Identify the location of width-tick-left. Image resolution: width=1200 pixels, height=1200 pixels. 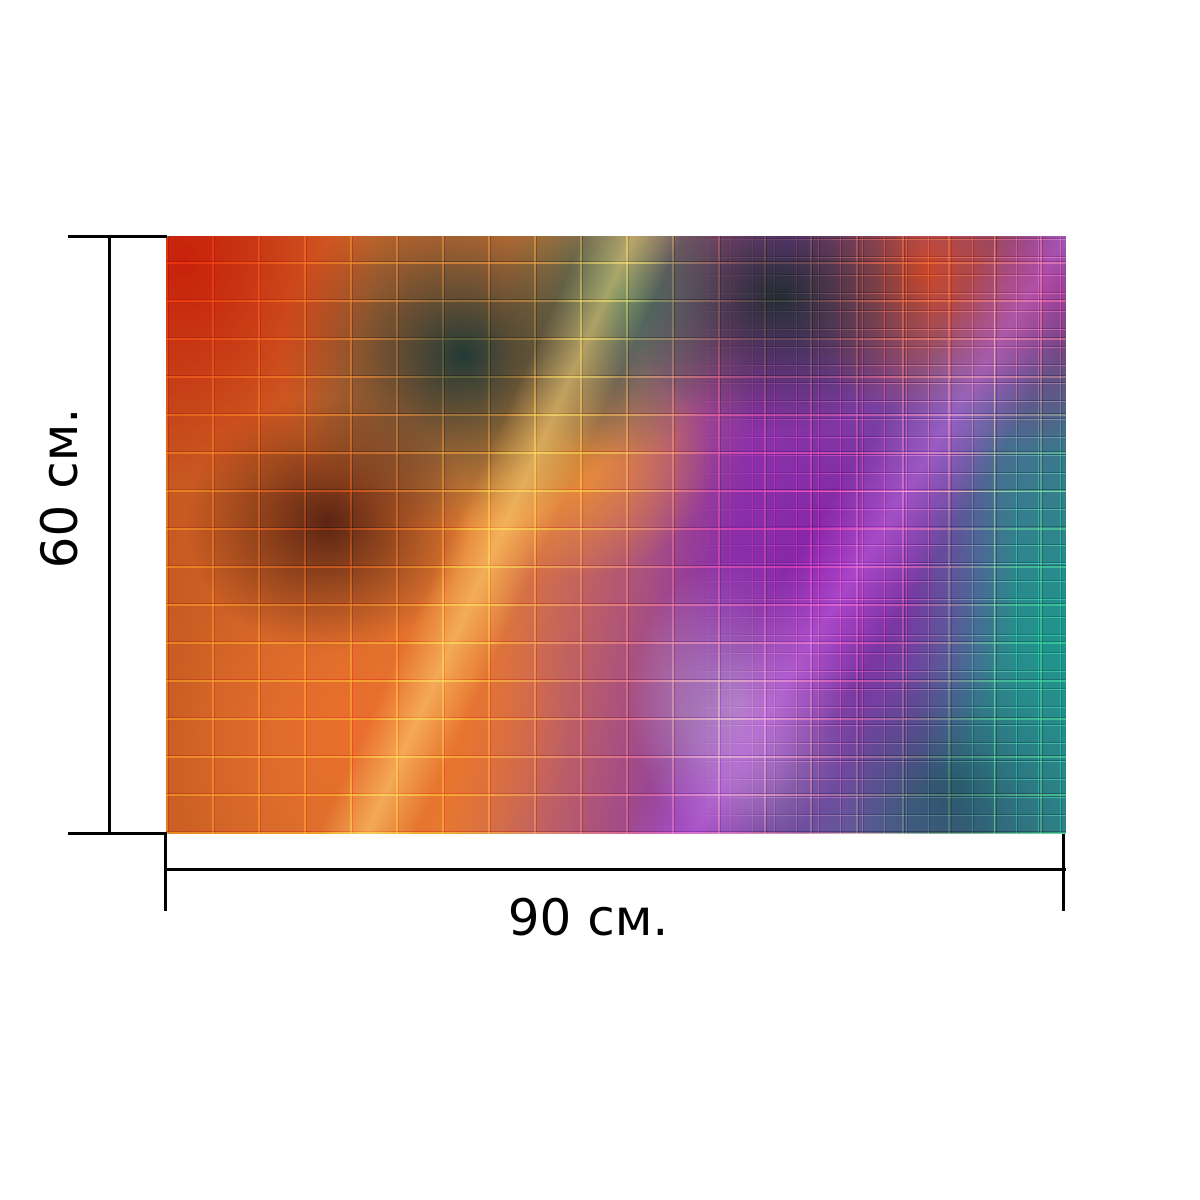
(165, 872).